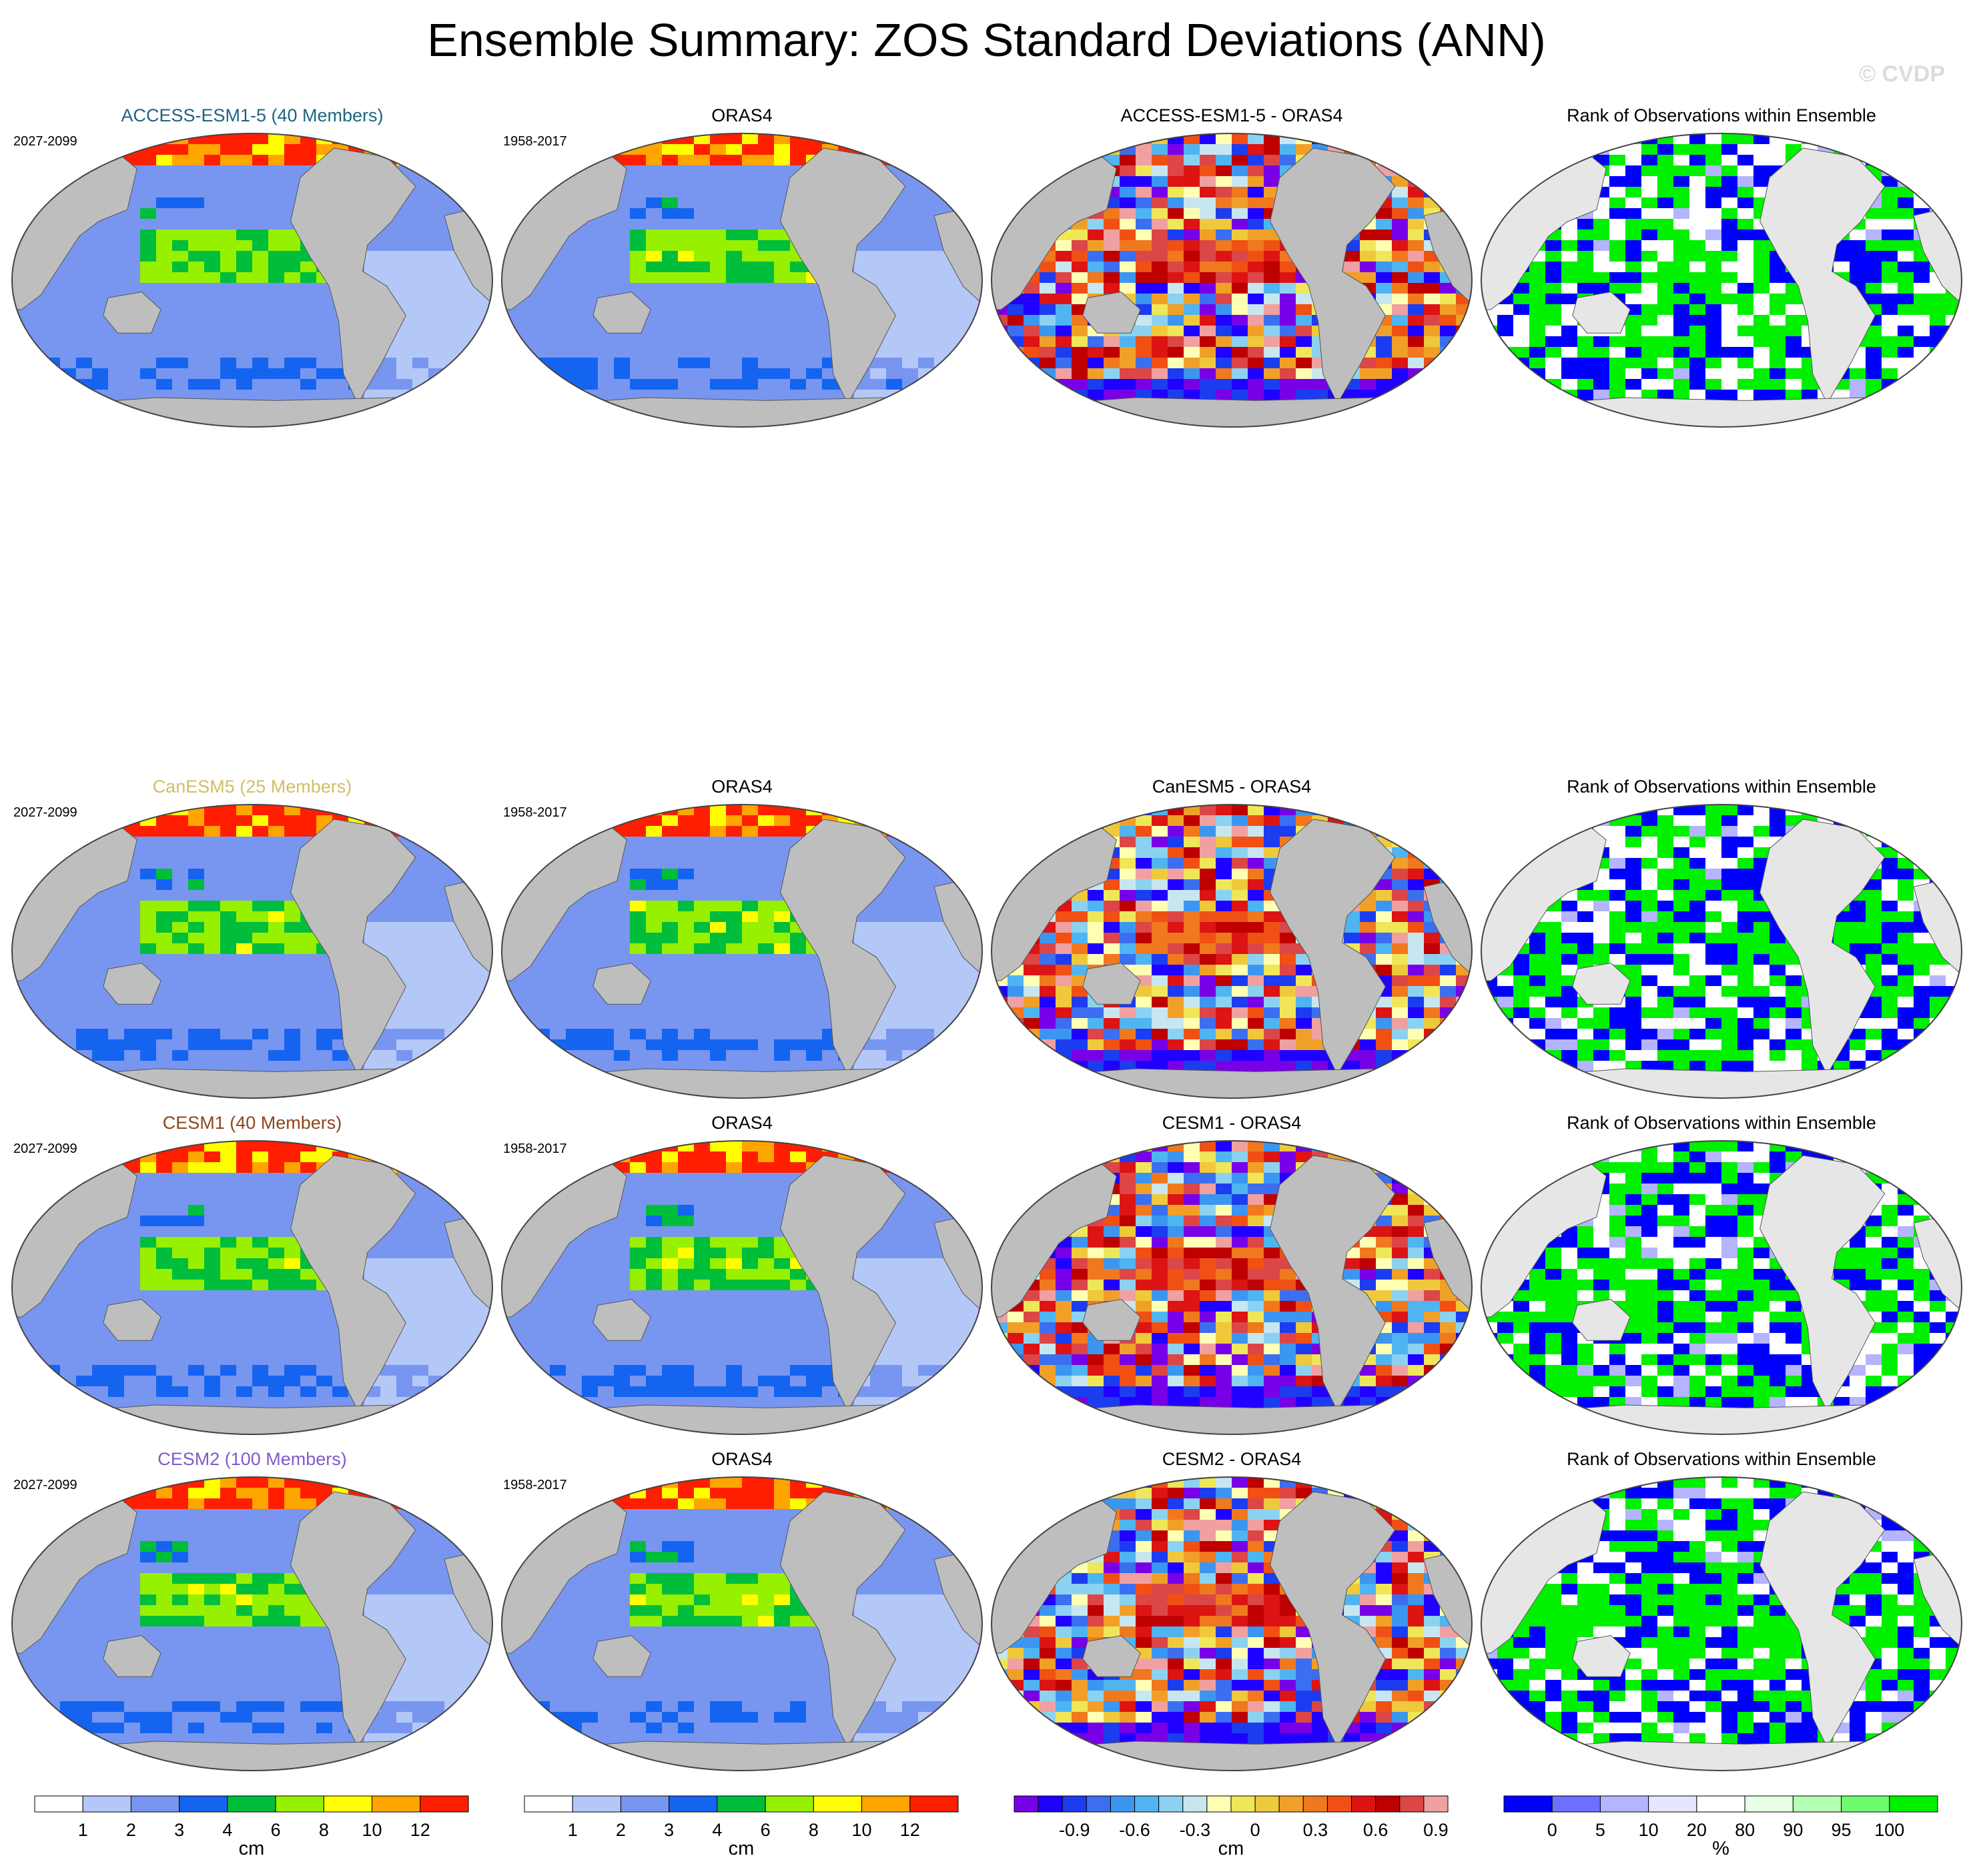 The width and height of the screenshot is (1973, 1876). I want to click on period-label-obs: 1958-2017, so click(535, 812).